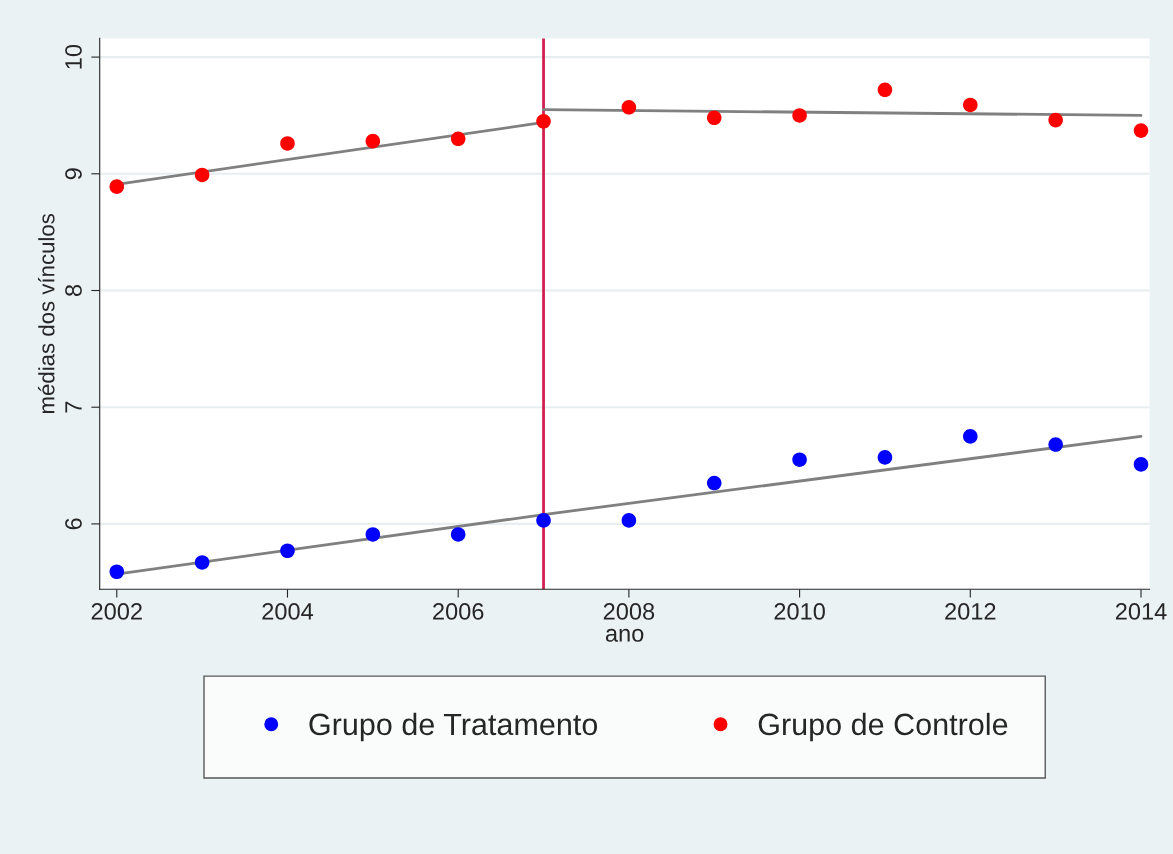  Describe the element at coordinates (73, 56) in the screenshot. I see `y-tick-label: 10` at that location.